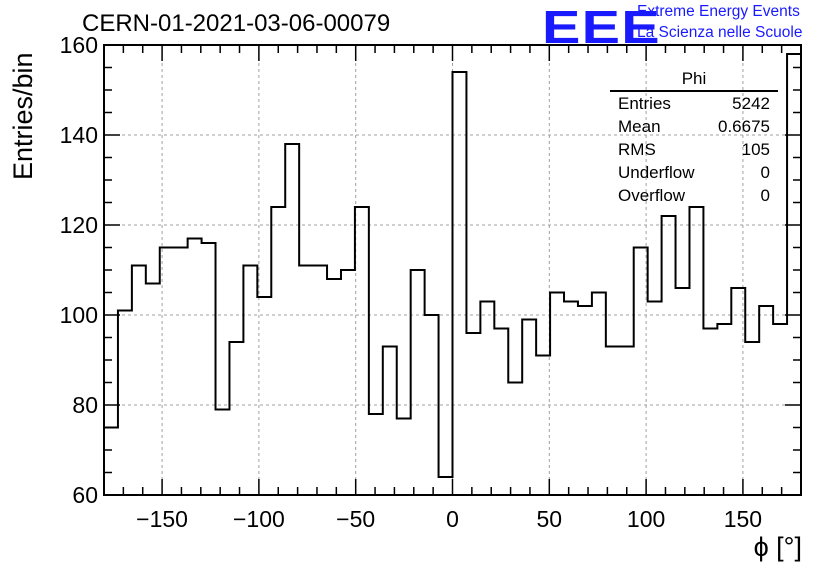  Describe the element at coordinates (744, 126) in the screenshot. I see `stat-value: 0.6675` at that location.